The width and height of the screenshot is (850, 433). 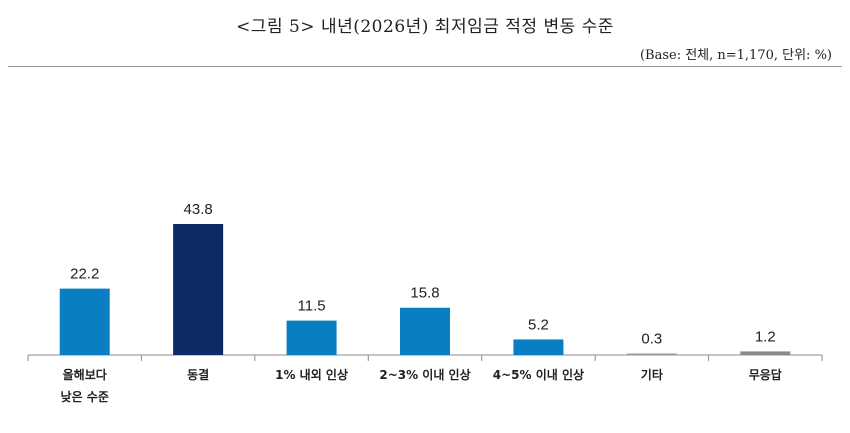 I want to click on chart-subtitle: (Base: 전체, n=1,170, 단위: %), so click(x=735, y=55).